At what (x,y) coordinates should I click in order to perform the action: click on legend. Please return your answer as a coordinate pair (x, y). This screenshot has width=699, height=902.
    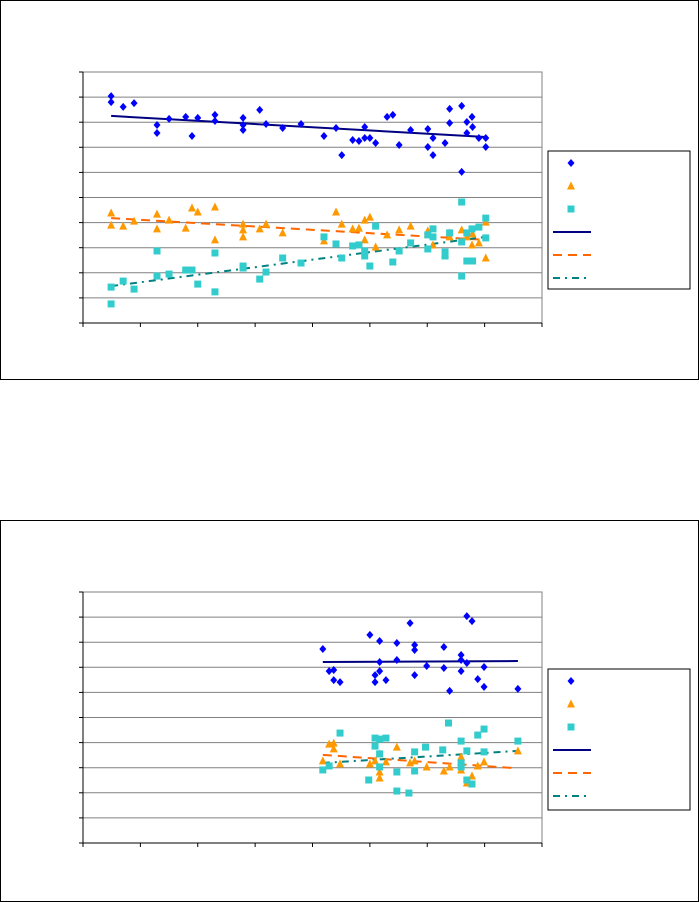
    Looking at the image, I should click on (619, 739).